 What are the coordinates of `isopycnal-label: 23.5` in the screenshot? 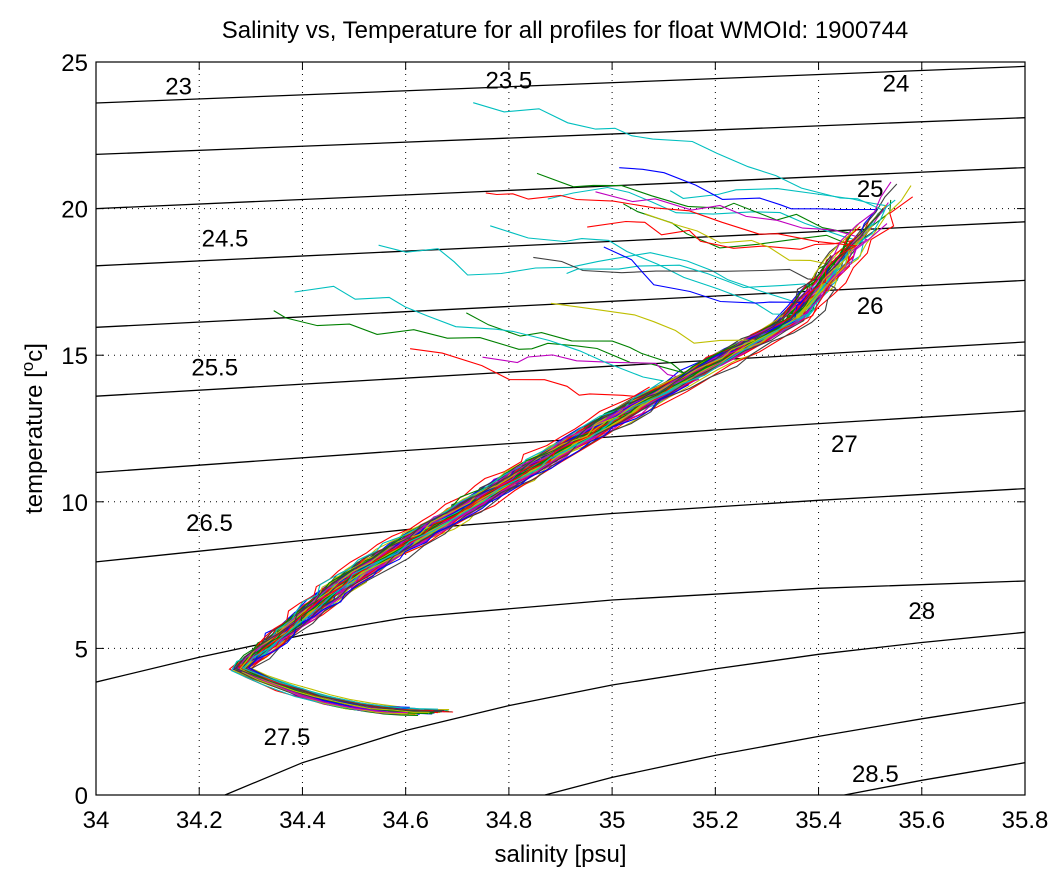 It's located at (509, 80).